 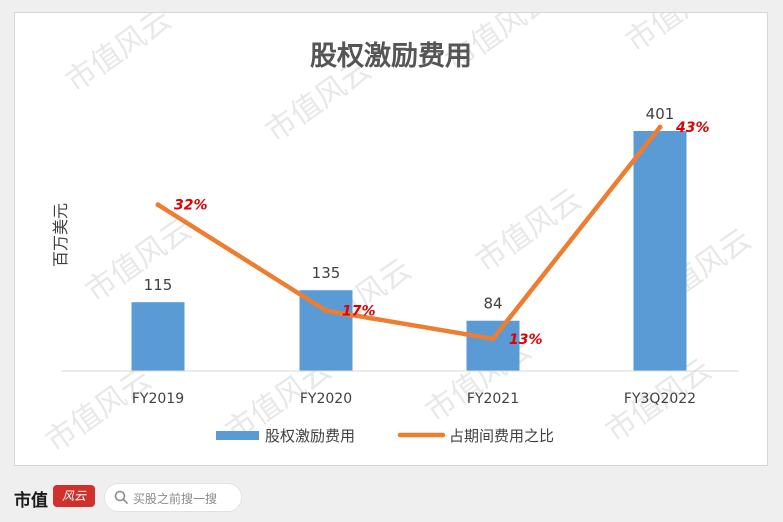 What do you see at coordinates (191, 206) in the screenshot?
I see `line-value-label: 32%` at bounding box center [191, 206].